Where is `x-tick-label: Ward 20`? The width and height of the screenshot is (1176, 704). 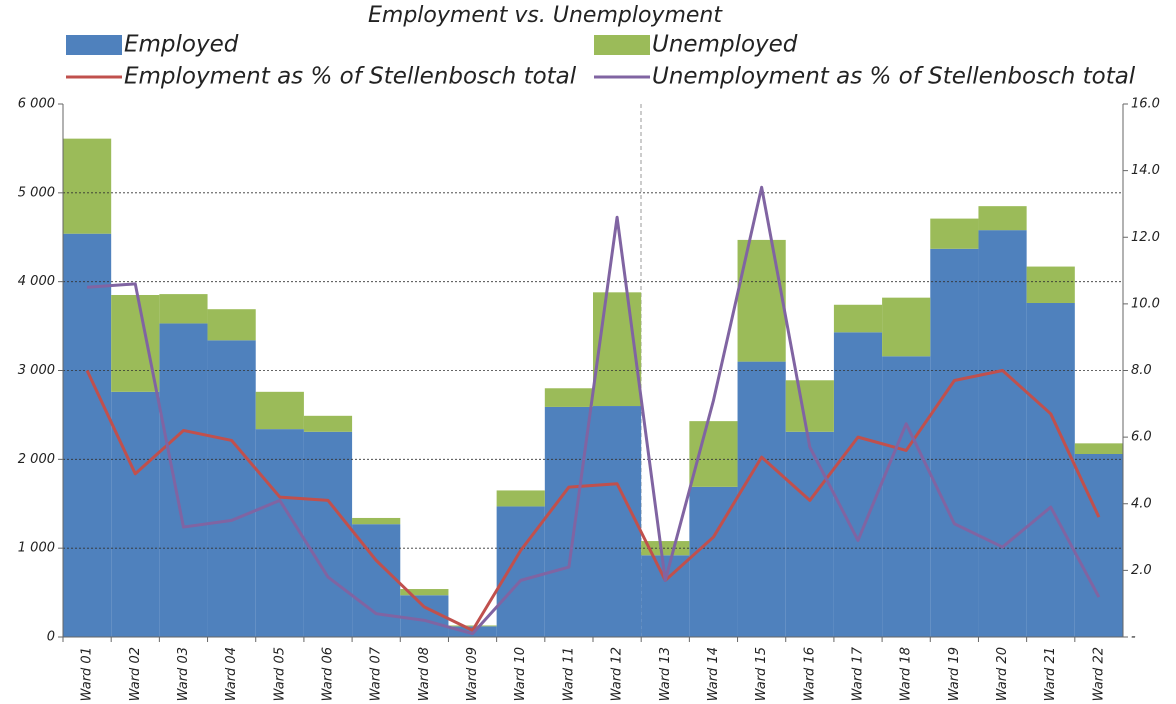
x-tick-label: Ward 20 is located at coordinates (1002, 674).